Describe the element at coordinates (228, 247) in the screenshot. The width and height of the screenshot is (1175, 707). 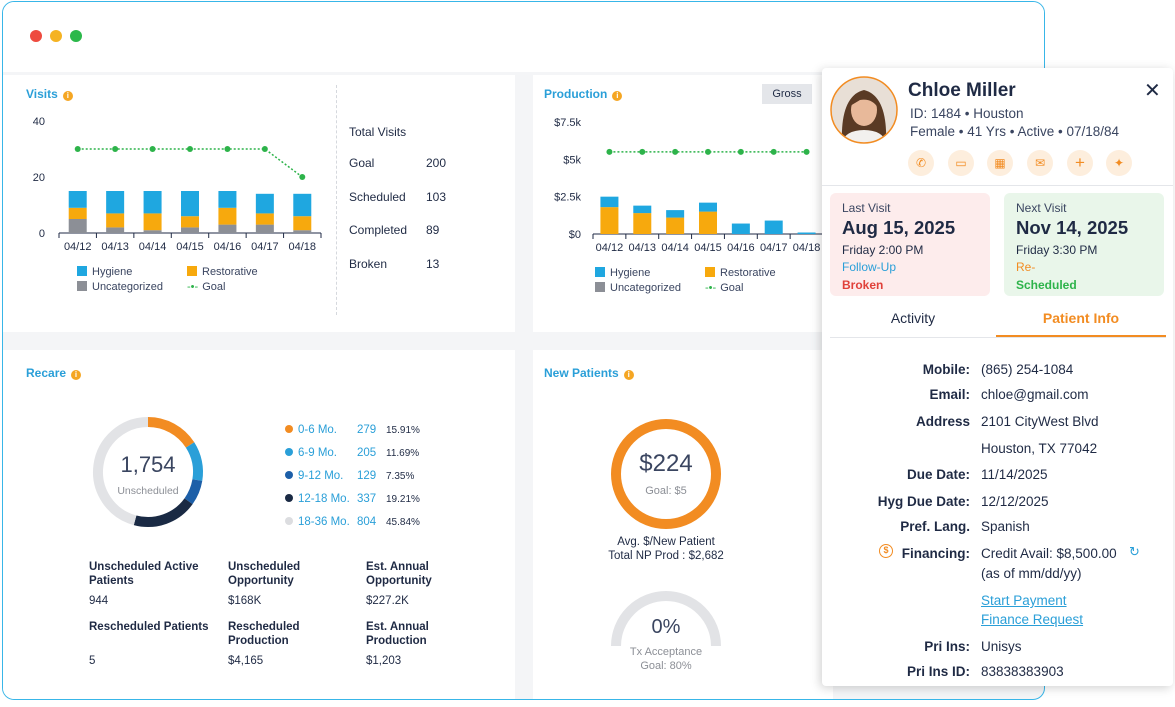
I see `visits-x-tick: 04/16` at that location.